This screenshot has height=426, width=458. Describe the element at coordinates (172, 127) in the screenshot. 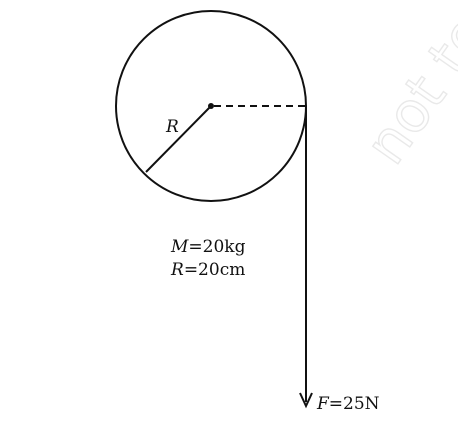

I see `radius-symbol-label: R` at that location.